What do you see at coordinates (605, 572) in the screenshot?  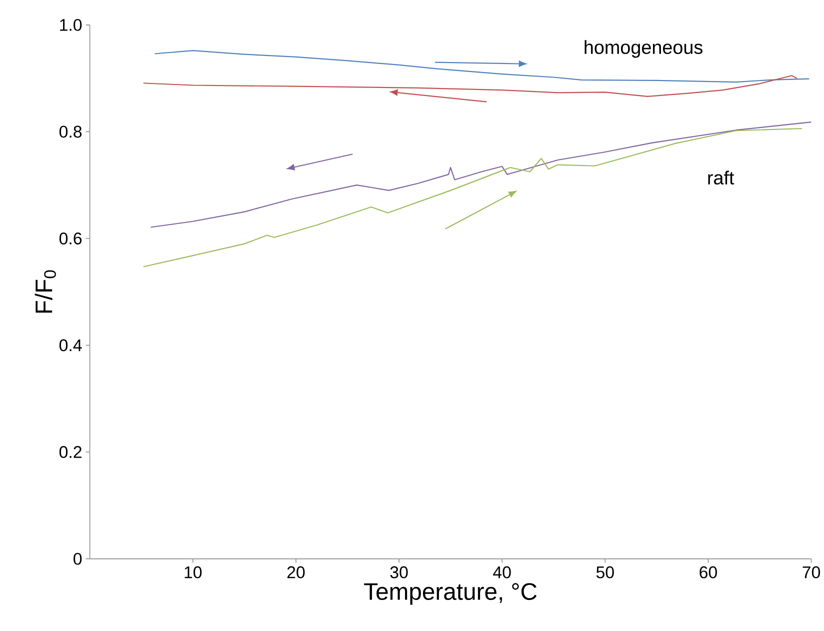 I see `x-tick-label: 50` at bounding box center [605, 572].